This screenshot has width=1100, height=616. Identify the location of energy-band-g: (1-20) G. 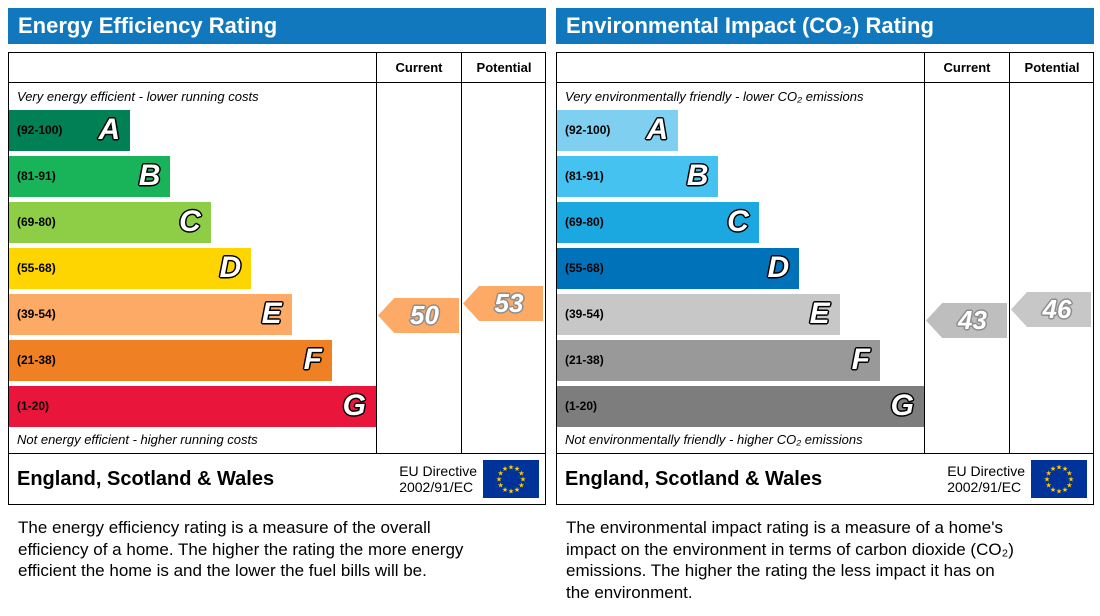
(192, 406).